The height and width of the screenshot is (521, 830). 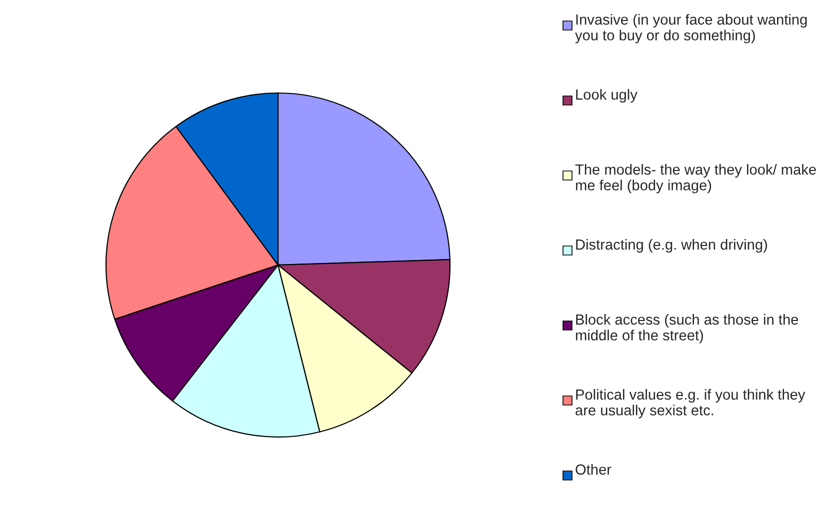 What do you see at coordinates (695, 179) in the screenshot?
I see `legend-label: The models- the way they look/ make me feel (body image)` at bounding box center [695, 179].